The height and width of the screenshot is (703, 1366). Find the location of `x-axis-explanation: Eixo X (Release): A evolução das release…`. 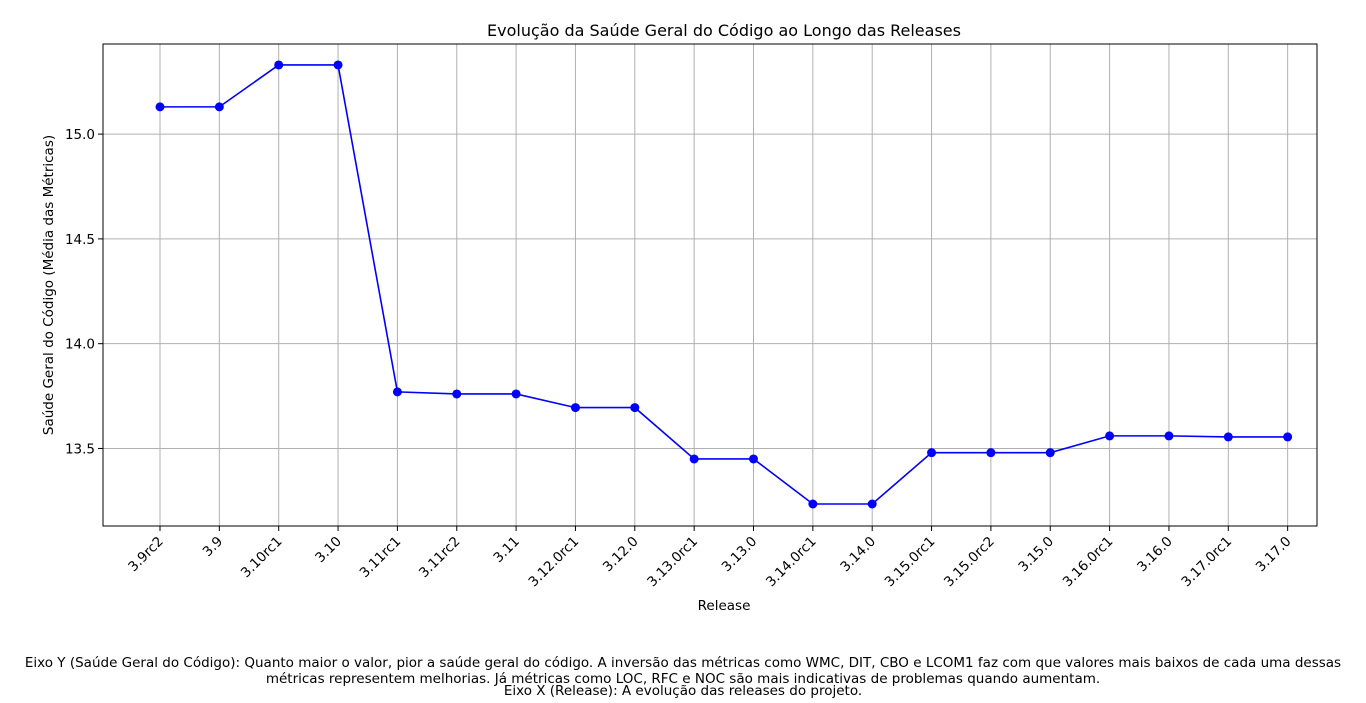

x-axis-explanation: Eixo X (Release): A evolução das release… is located at coordinates (683, 691).